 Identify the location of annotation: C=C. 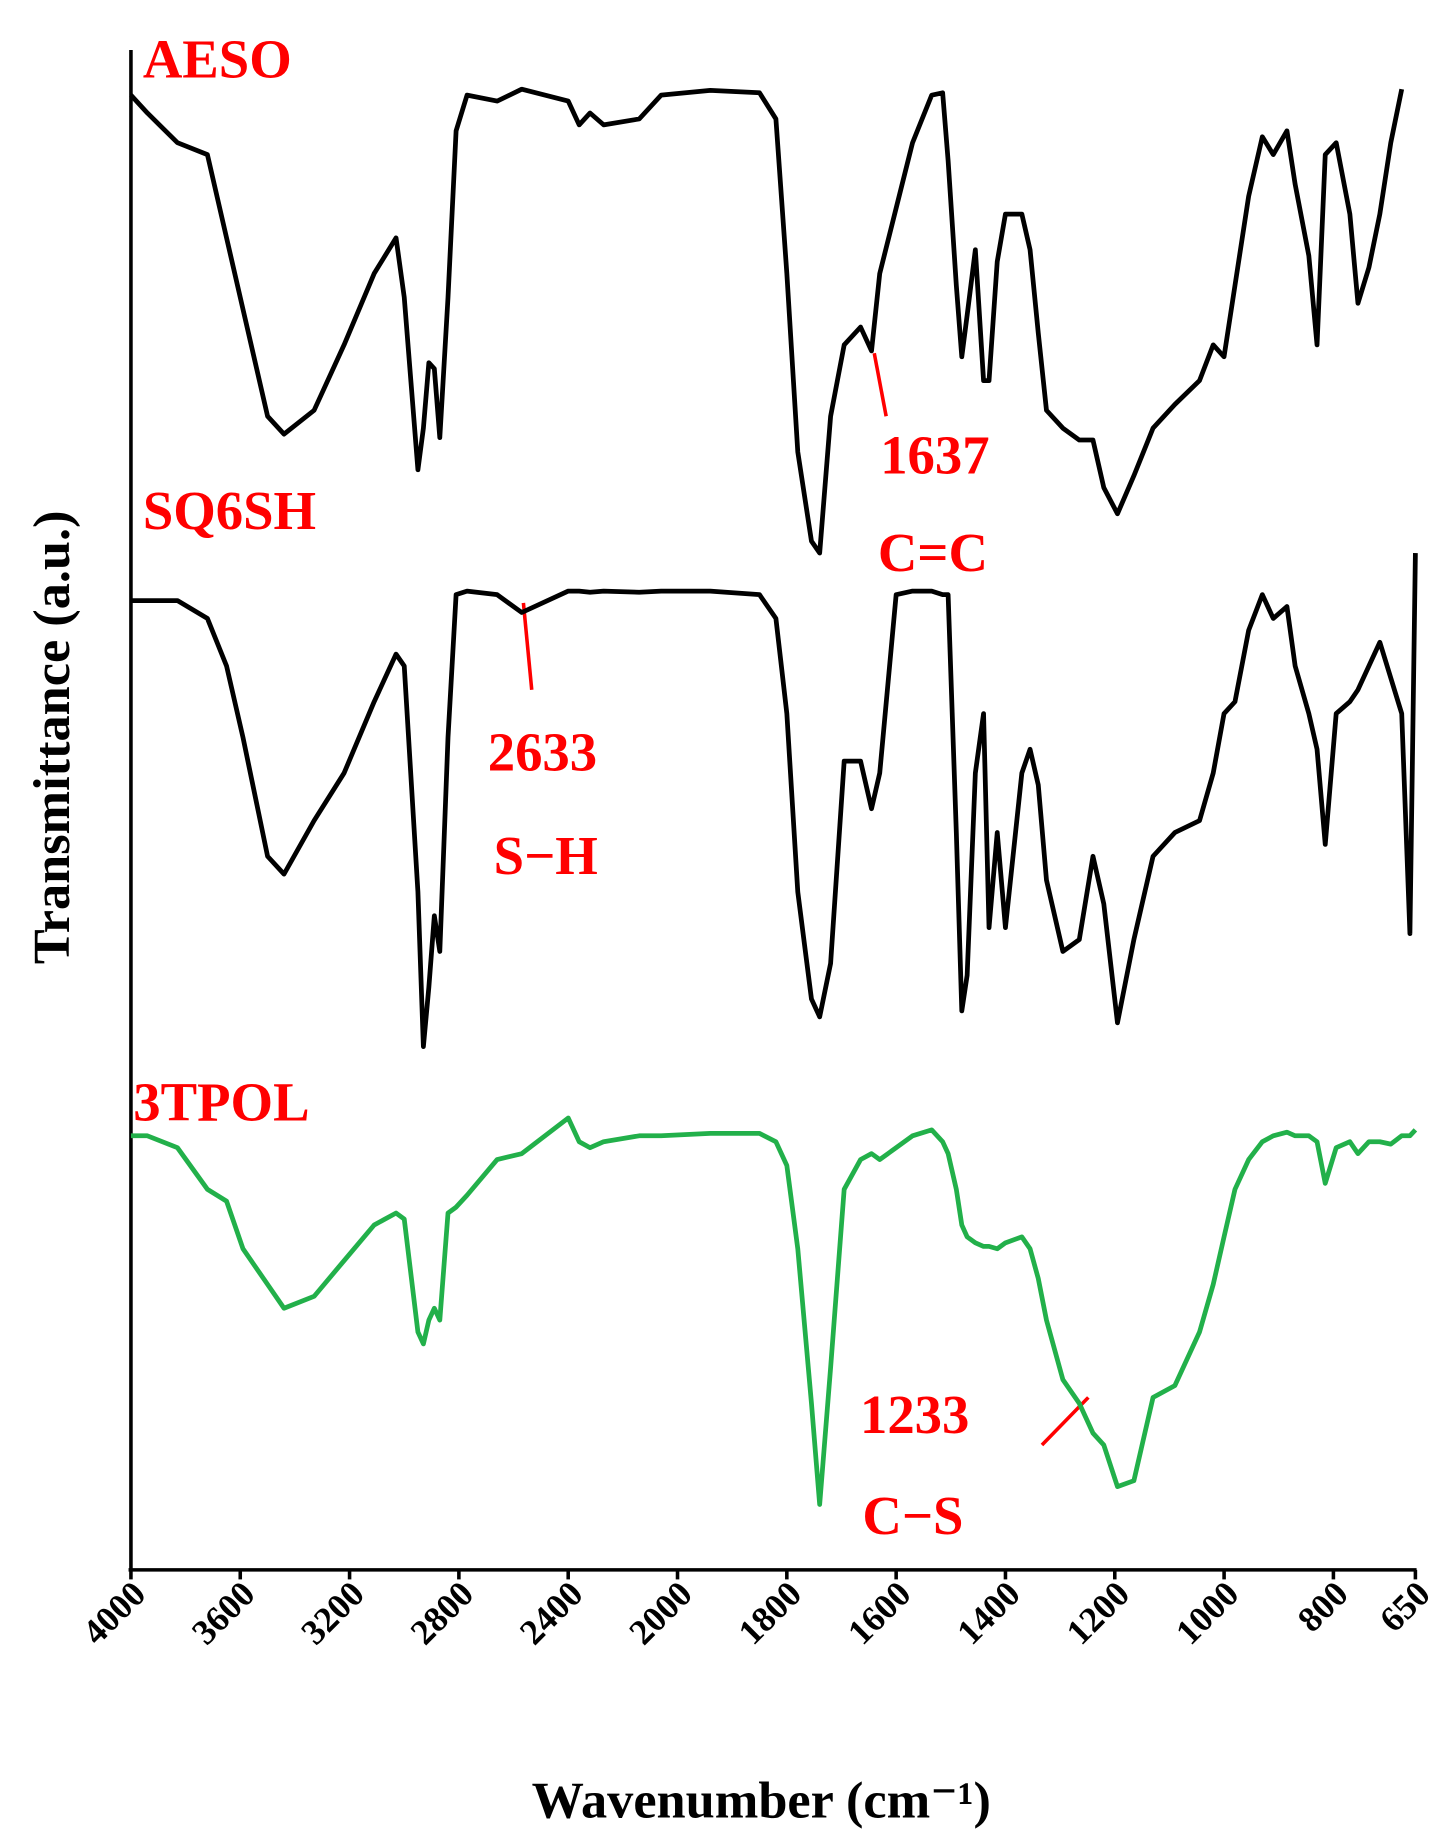
(933, 552).